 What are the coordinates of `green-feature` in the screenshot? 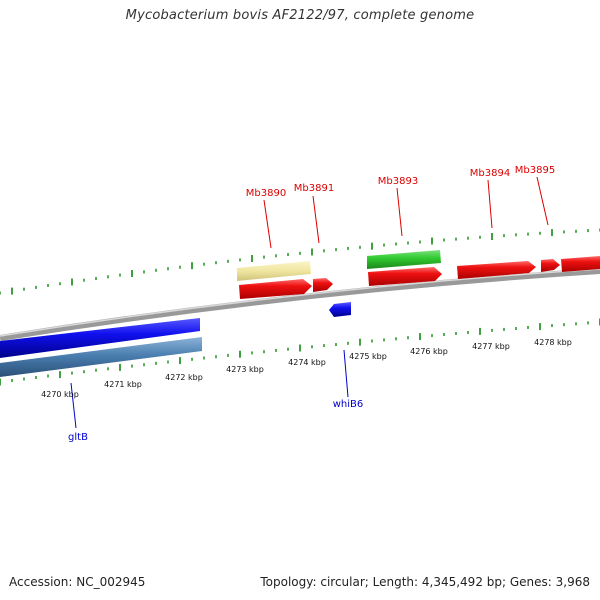 It's located at (404, 259).